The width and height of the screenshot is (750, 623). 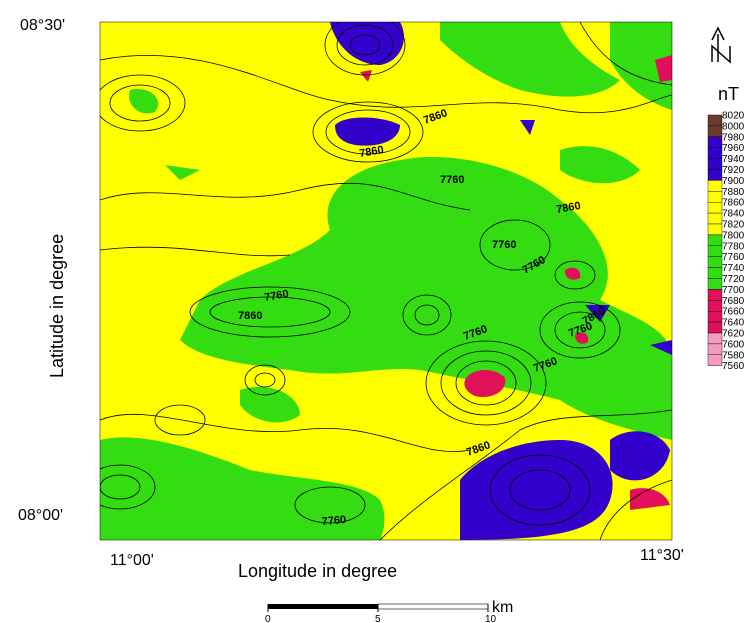 I want to click on legend-label: 7680, so click(x=733, y=301).